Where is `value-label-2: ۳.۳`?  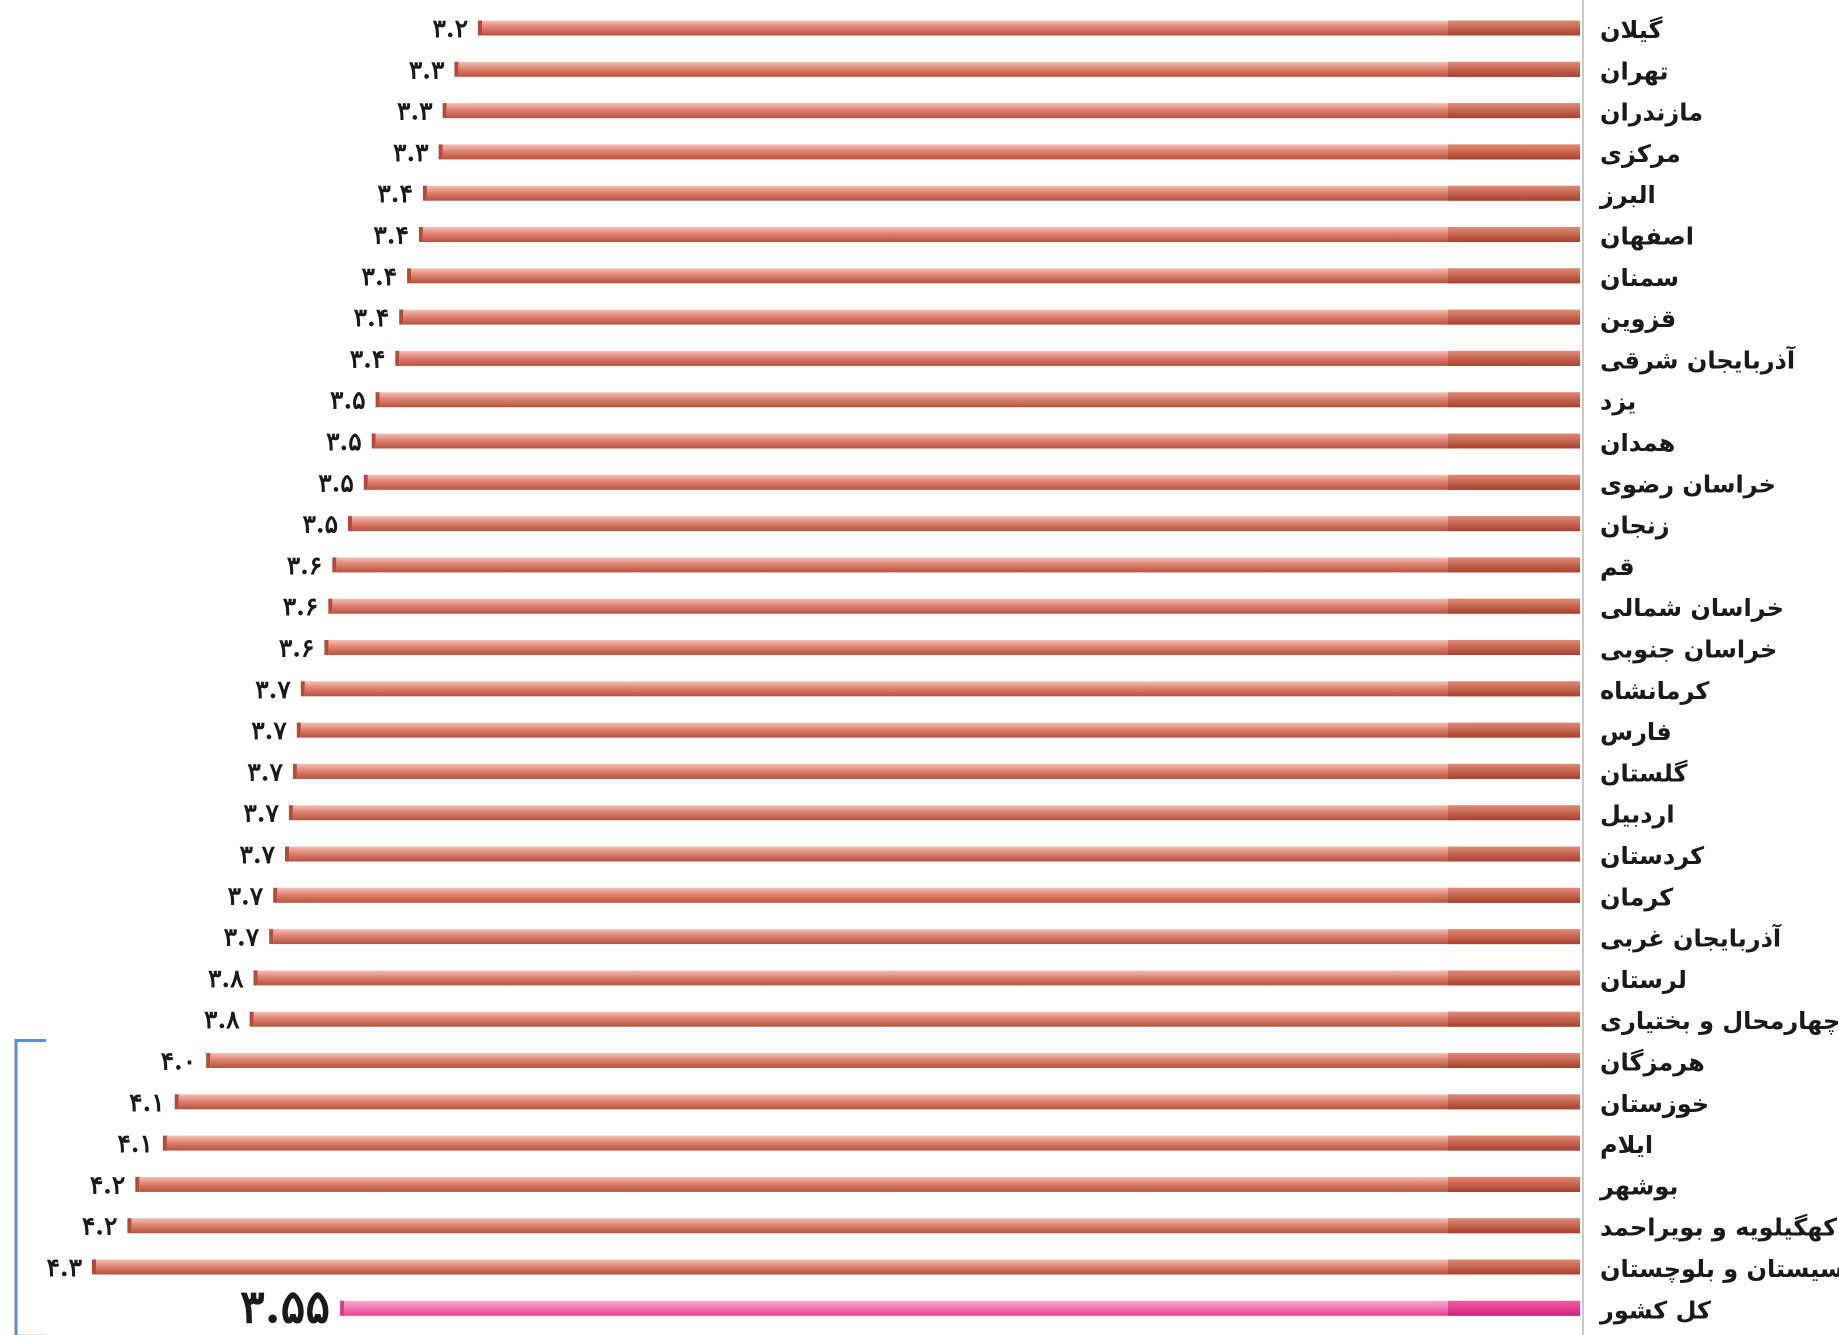 value-label-2: ۳.۳ is located at coordinates (415, 111).